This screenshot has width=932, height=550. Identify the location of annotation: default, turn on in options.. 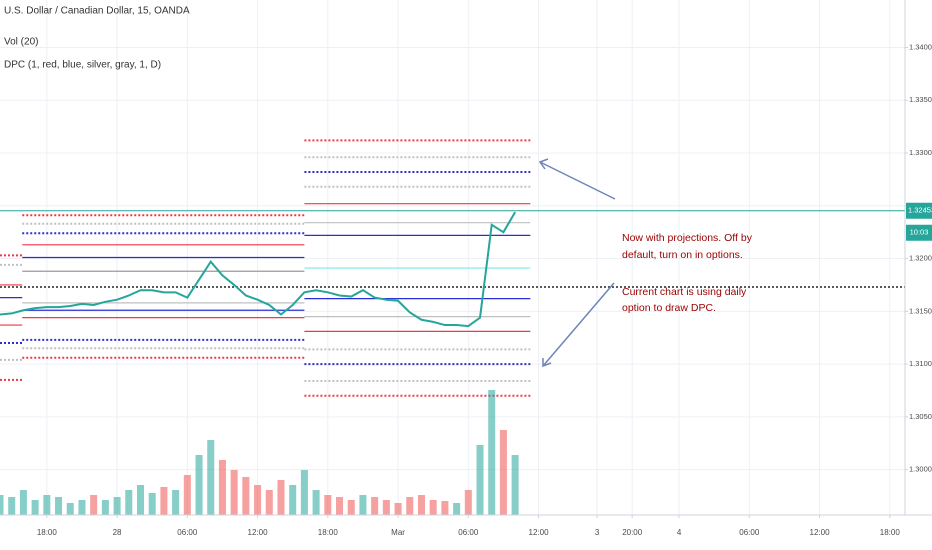
(682, 255).